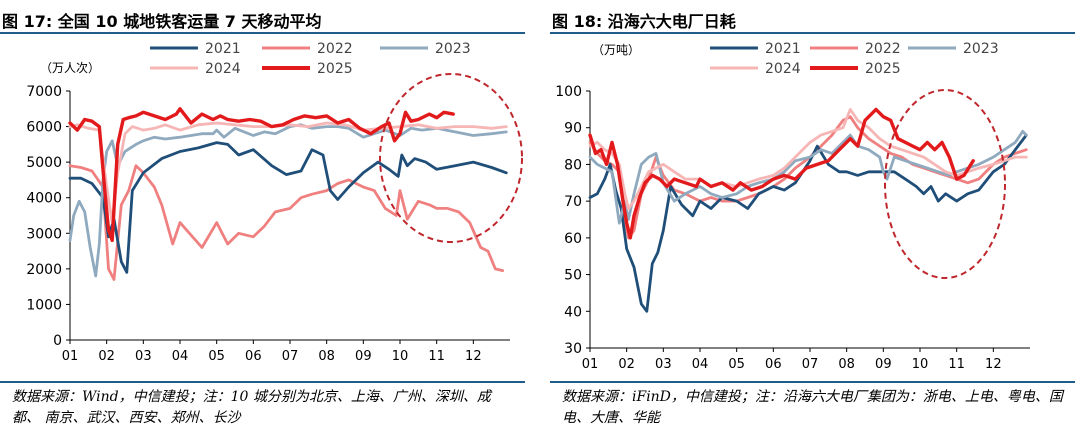 Image resolution: width=1080 pixels, height=437 pixels. Describe the element at coordinates (573, 312) in the screenshot. I see `y-tick-label: 40` at that location.